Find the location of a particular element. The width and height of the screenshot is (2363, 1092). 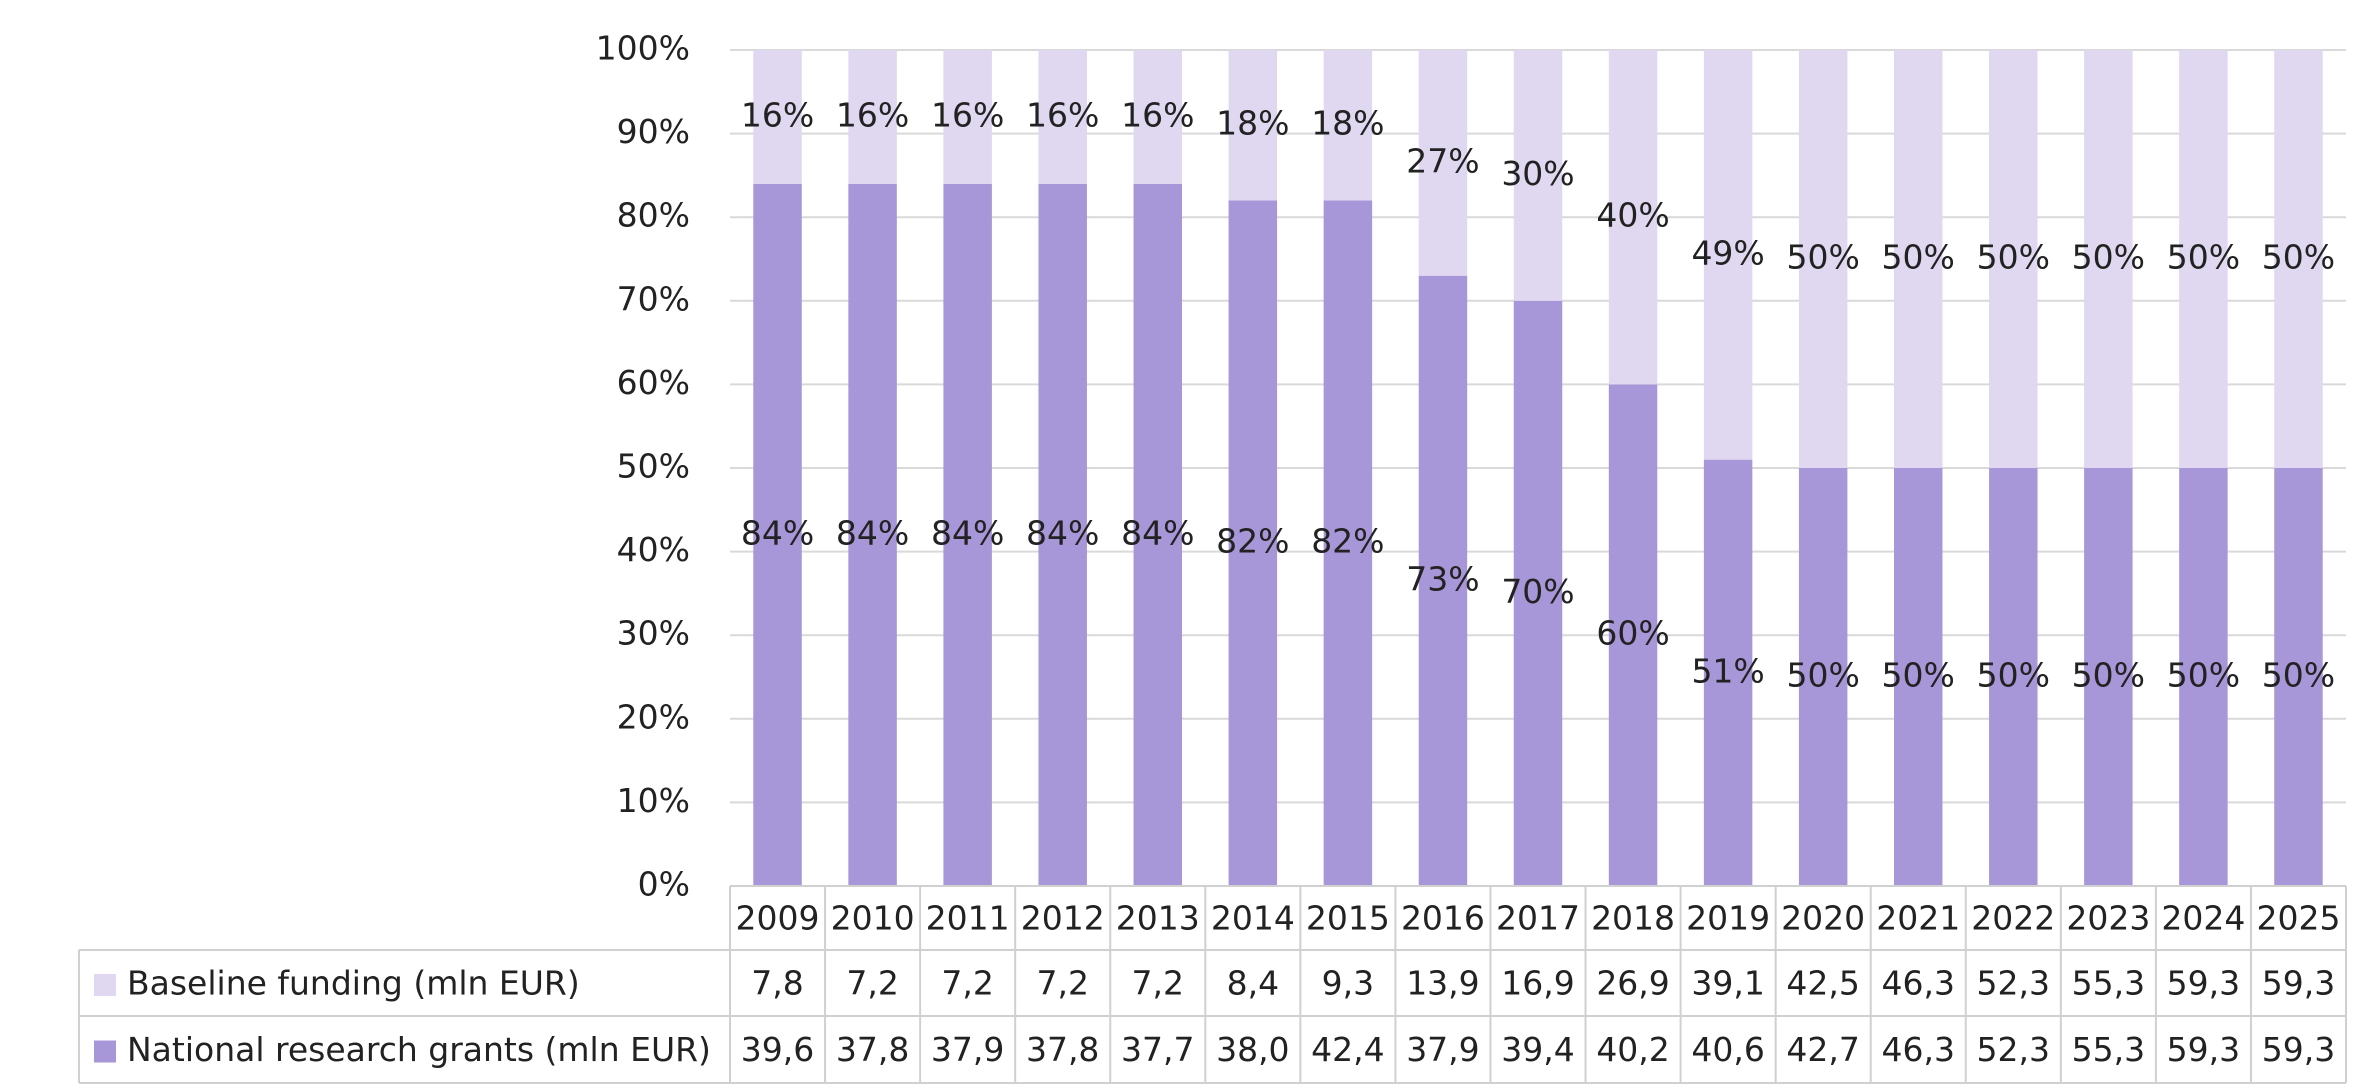

table-value: 37,7 is located at coordinates (1157, 1049).